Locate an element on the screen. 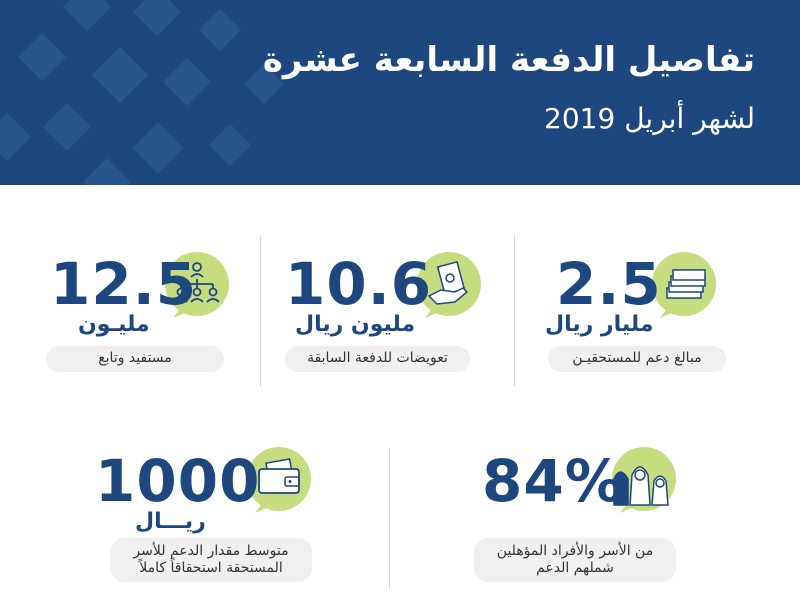  geometric-pattern-icon is located at coordinates (142, 92).